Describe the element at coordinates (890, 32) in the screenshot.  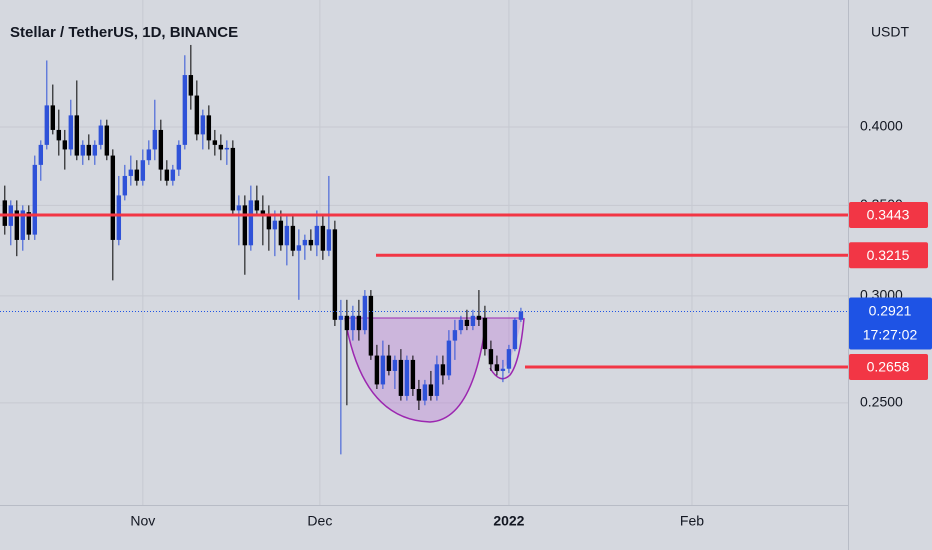
I see `currency-label: USDT` at that location.